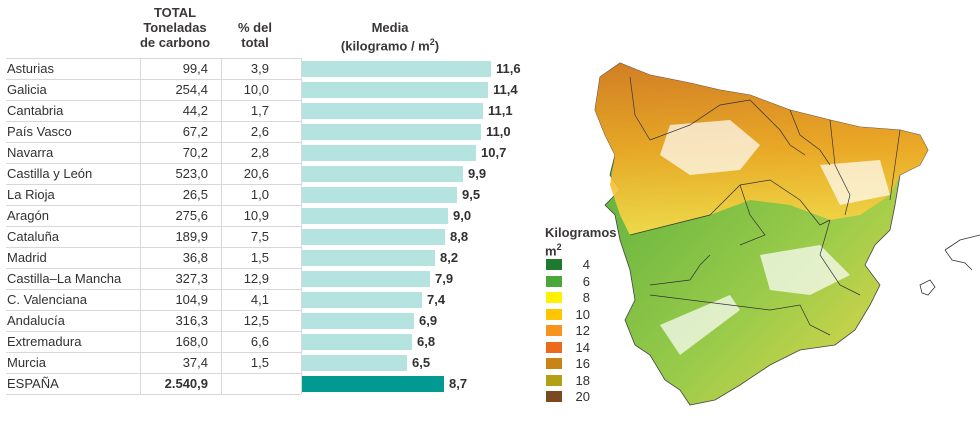  What do you see at coordinates (255, 42) in the screenshot?
I see `header-pct-line2: total` at bounding box center [255, 42].